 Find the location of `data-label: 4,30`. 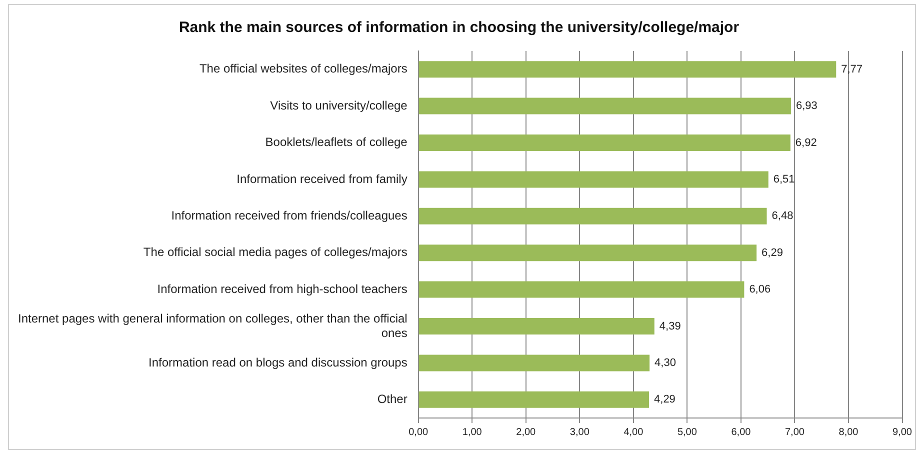

data-label: 4,30 is located at coordinates (665, 362).